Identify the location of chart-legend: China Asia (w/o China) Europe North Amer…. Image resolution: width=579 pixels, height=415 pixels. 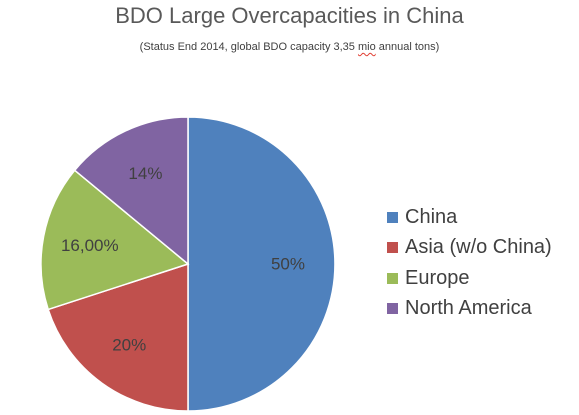
(482, 263).